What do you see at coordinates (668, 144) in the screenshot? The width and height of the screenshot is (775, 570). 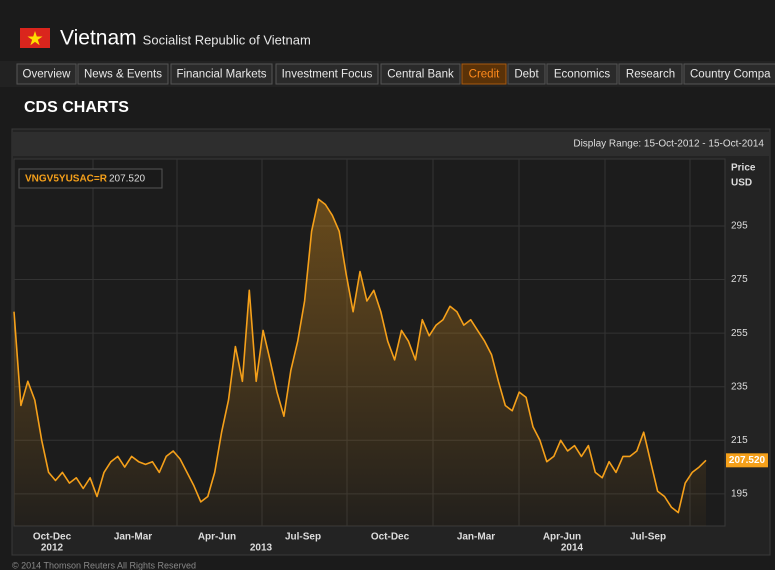 I see `display-range: Display Range: 15-Oct-2012 - 15-Oct-2014` at bounding box center [668, 144].